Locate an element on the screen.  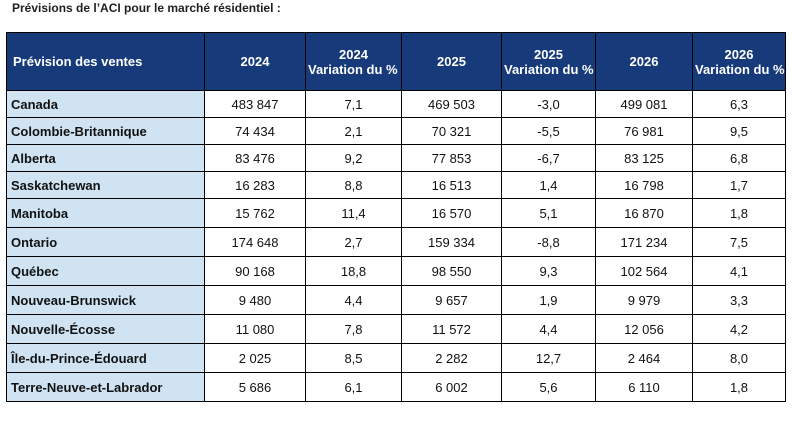
change-cell: 5,6 is located at coordinates (548, 387).